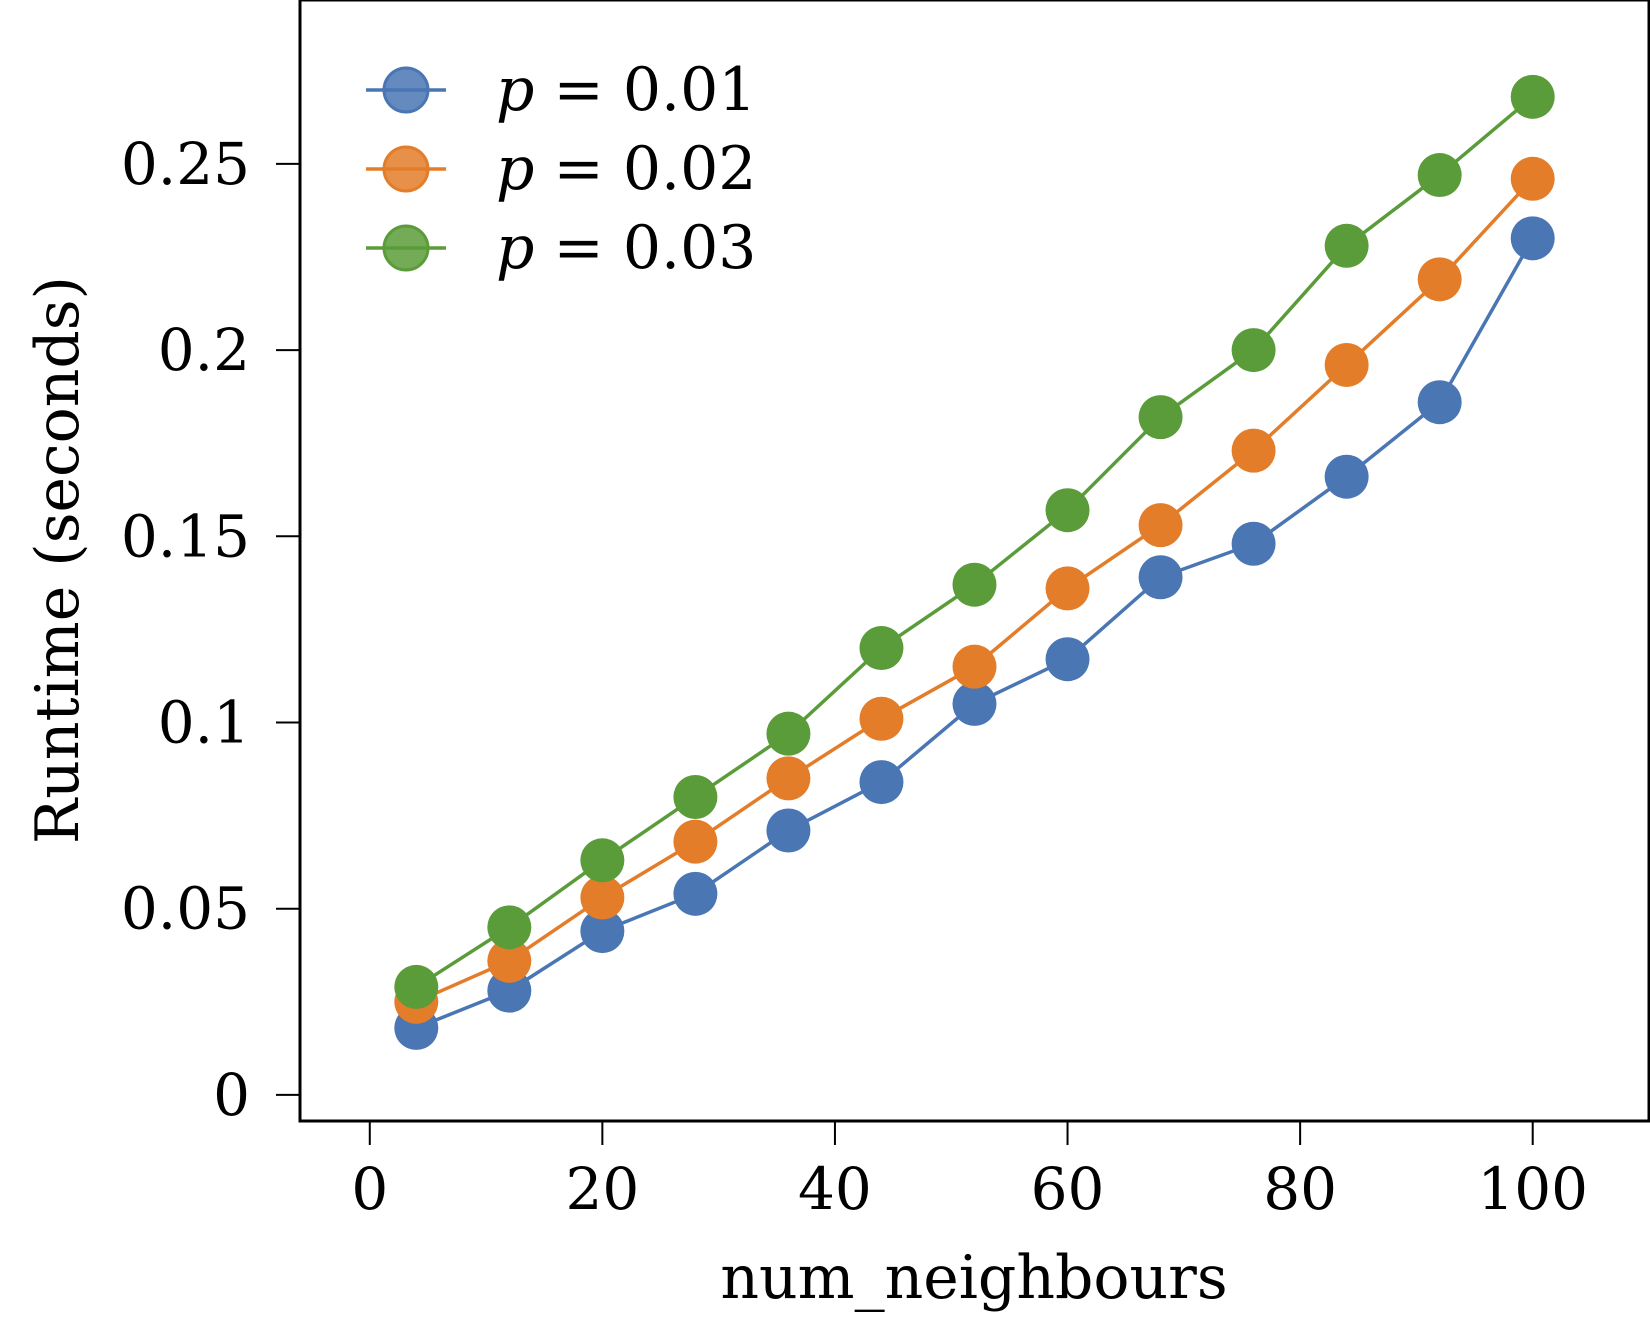 The height and width of the screenshot is (1334, 1650). Describe the element at coordinates (602, 1189) in the screenshot. I see `x-tick-label: 20` at that location.